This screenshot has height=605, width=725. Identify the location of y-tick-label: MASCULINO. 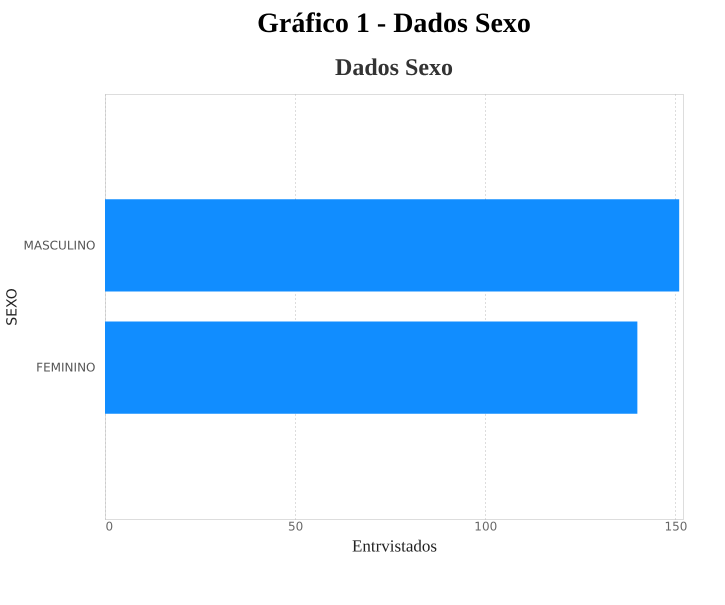
(60, 245).